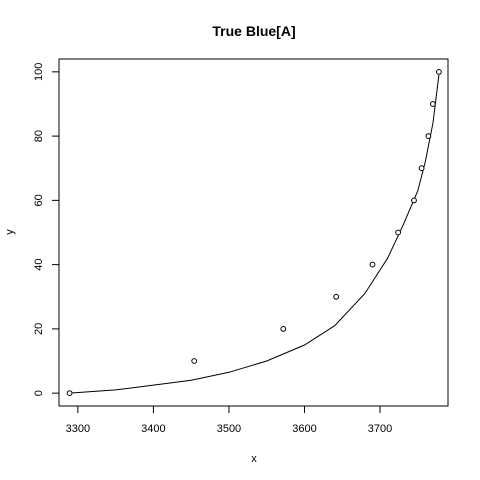 This screenshot has height=480, width=480. Describe the element at coordinates (46, 229) in the screenshot. I see `y-axis: 0 20 40 60 80 100` at that location.